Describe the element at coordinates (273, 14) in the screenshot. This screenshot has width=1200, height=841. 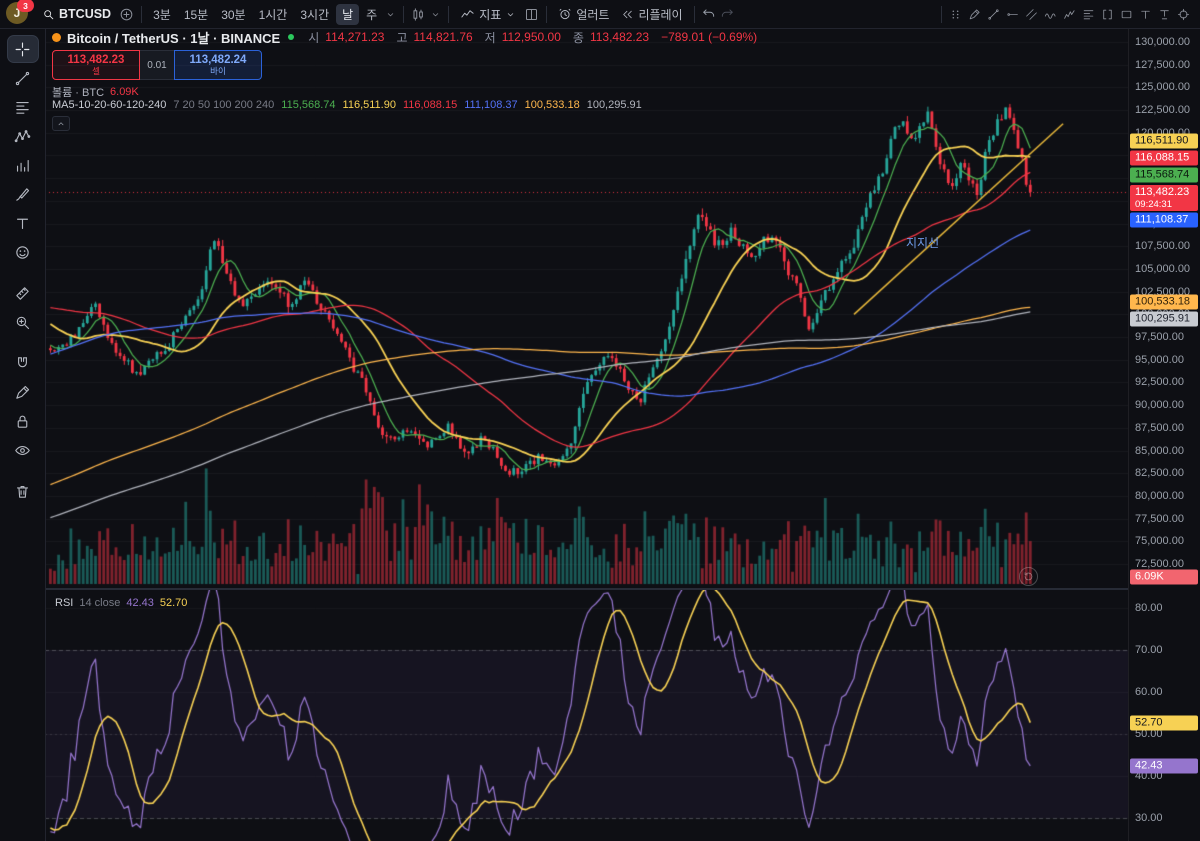
I see `interval-button-1시간: 1시간` at that location.